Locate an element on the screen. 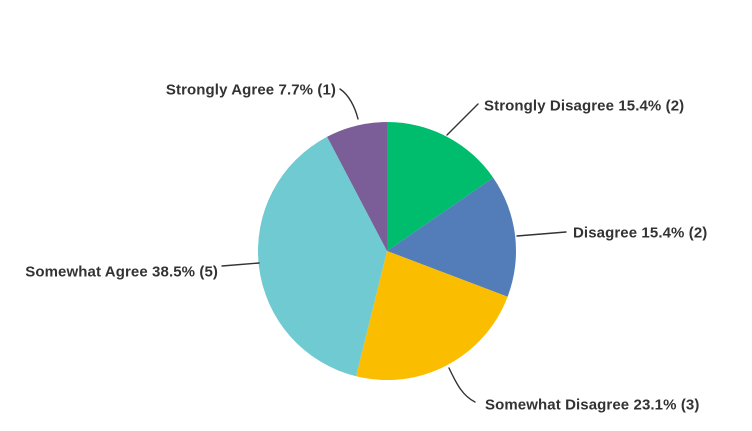 Image resolution: width=752 pixels, height=431 pixels. leader-line-disagree is located at coordinates (541, 234).